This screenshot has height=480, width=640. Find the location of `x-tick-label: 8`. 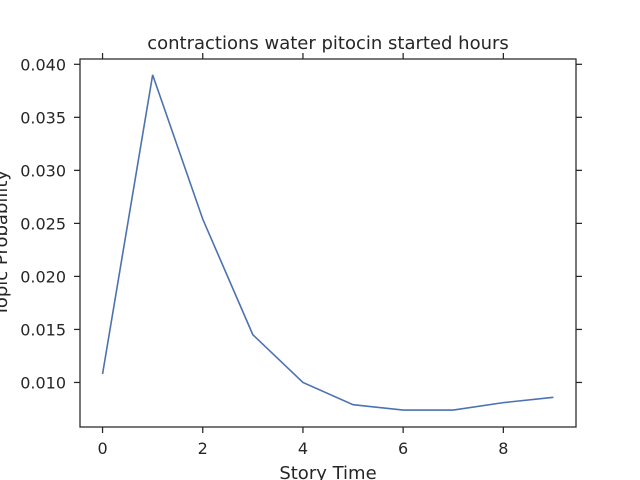

x-tick-label: 8 is located at coordinates (503, 448).